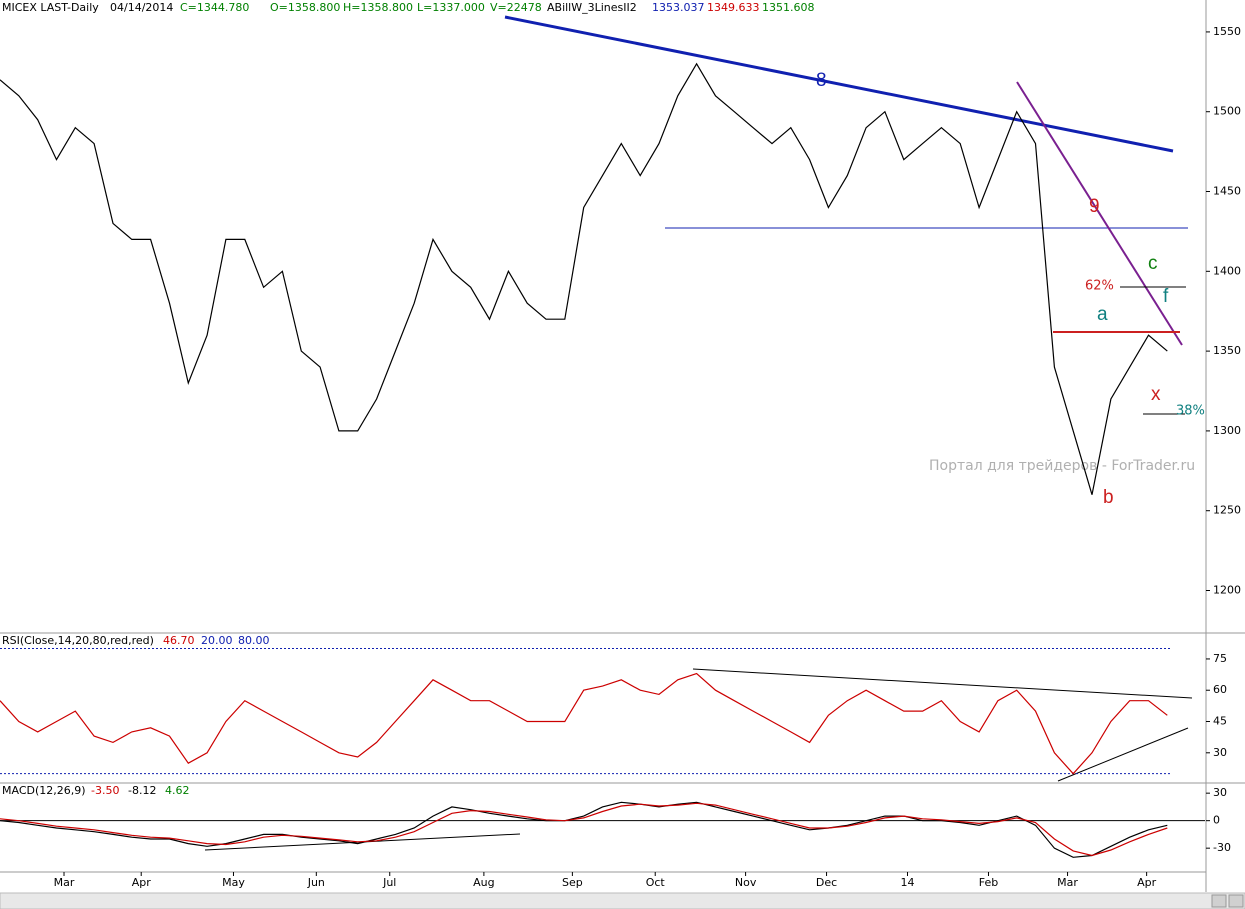 The width and height of the screenshot is (1245, 909). I want to click on watermark: Портал для трейдеров - ForTrader.ru, so click(1062, 466).